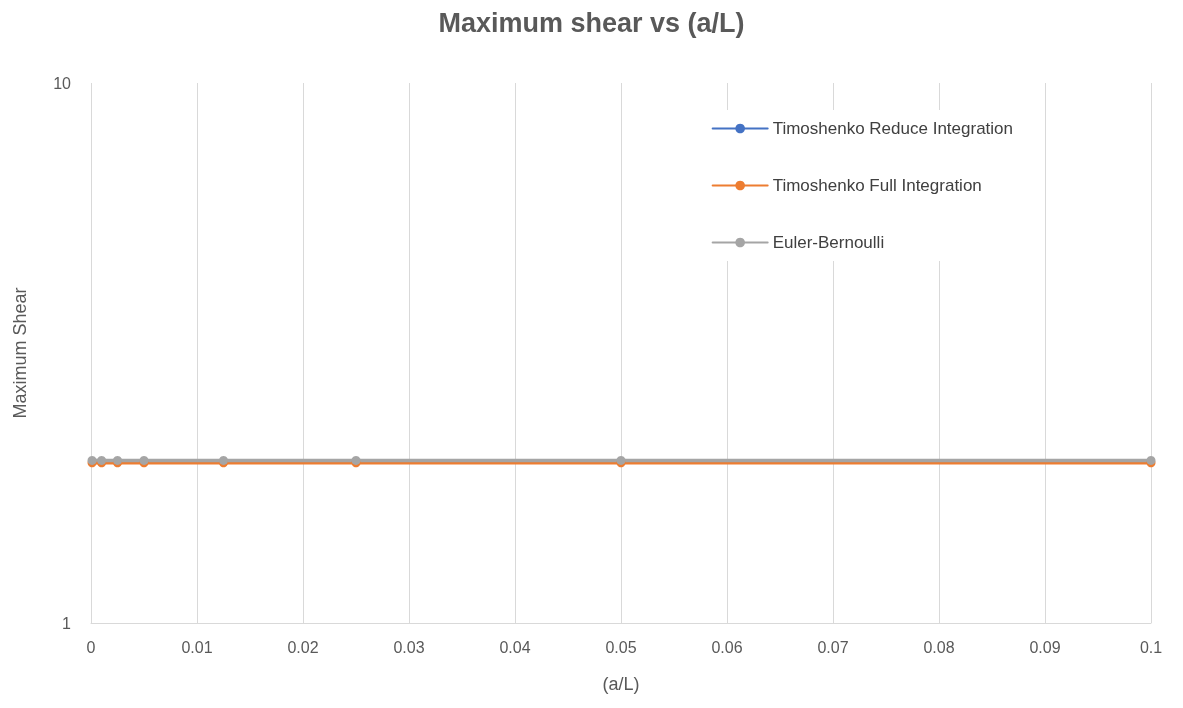 Image resolution: width=1183 pixels, height=708 pixels. I want to click on x-tick-label: 0.01, so click(197, 647).